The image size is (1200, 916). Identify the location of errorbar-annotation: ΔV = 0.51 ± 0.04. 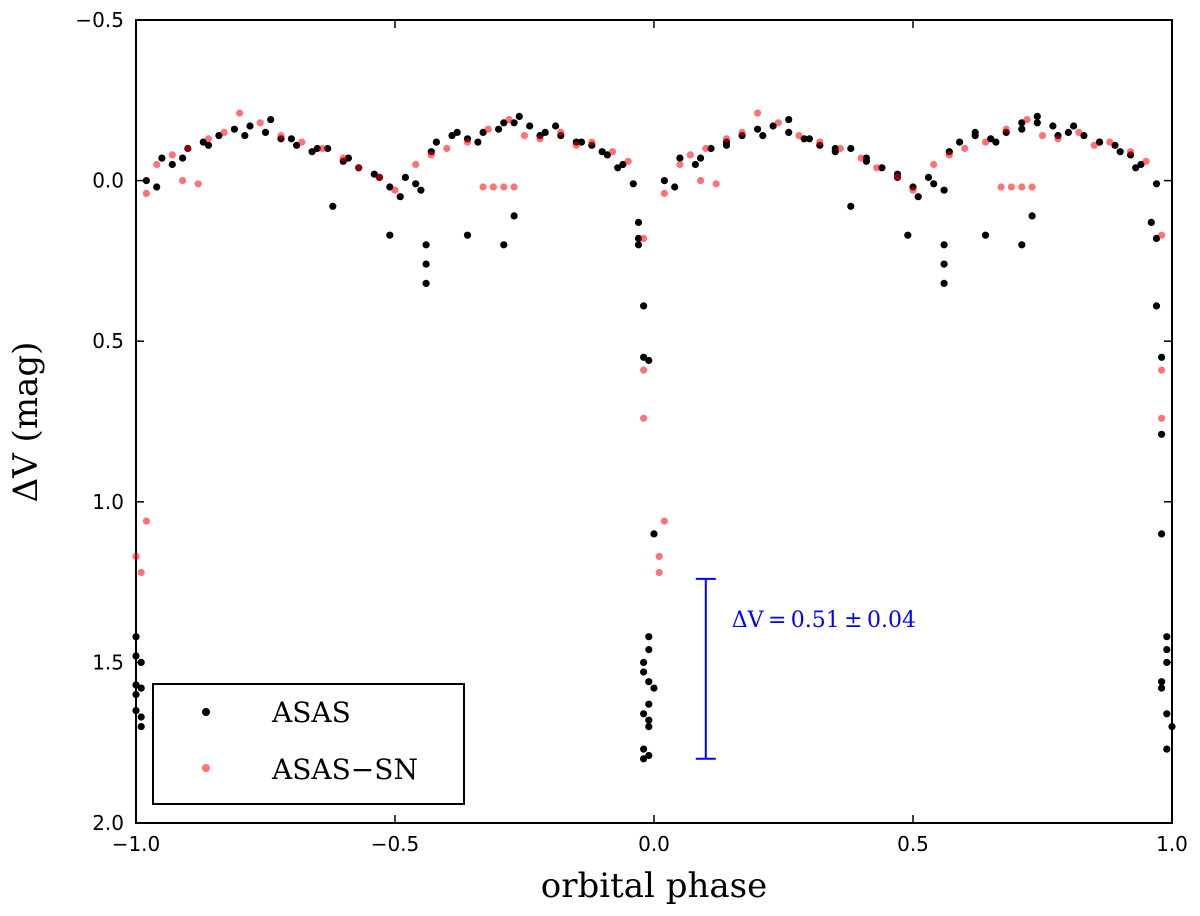
(805, 668).